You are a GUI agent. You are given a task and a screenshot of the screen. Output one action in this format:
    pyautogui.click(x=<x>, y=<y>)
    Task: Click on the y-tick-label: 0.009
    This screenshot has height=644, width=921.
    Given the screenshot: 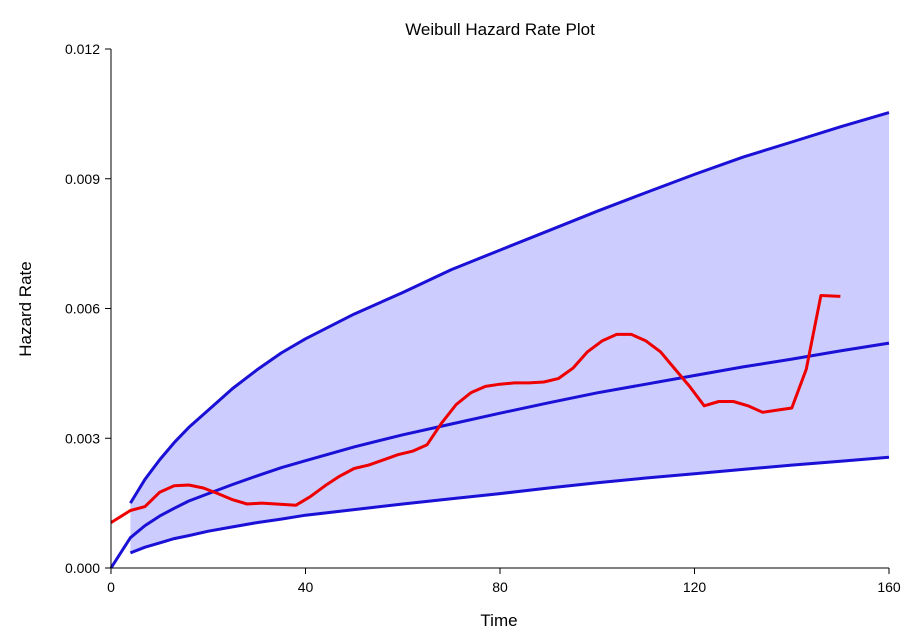 What is the action you would take?
    pyautogui.click(x=82, y=179)
    